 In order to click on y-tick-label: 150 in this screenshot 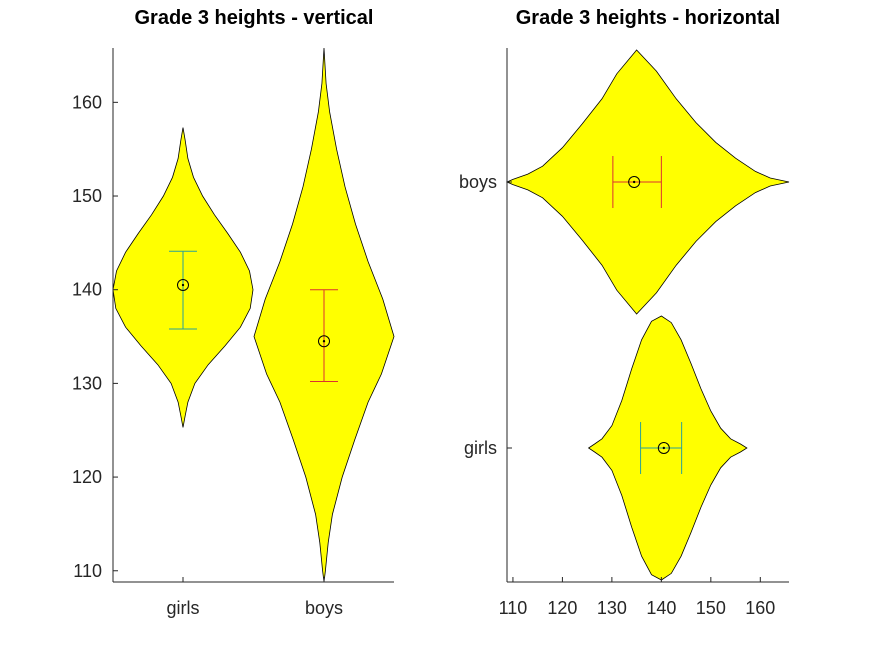, I will do `click(87, 196)`.